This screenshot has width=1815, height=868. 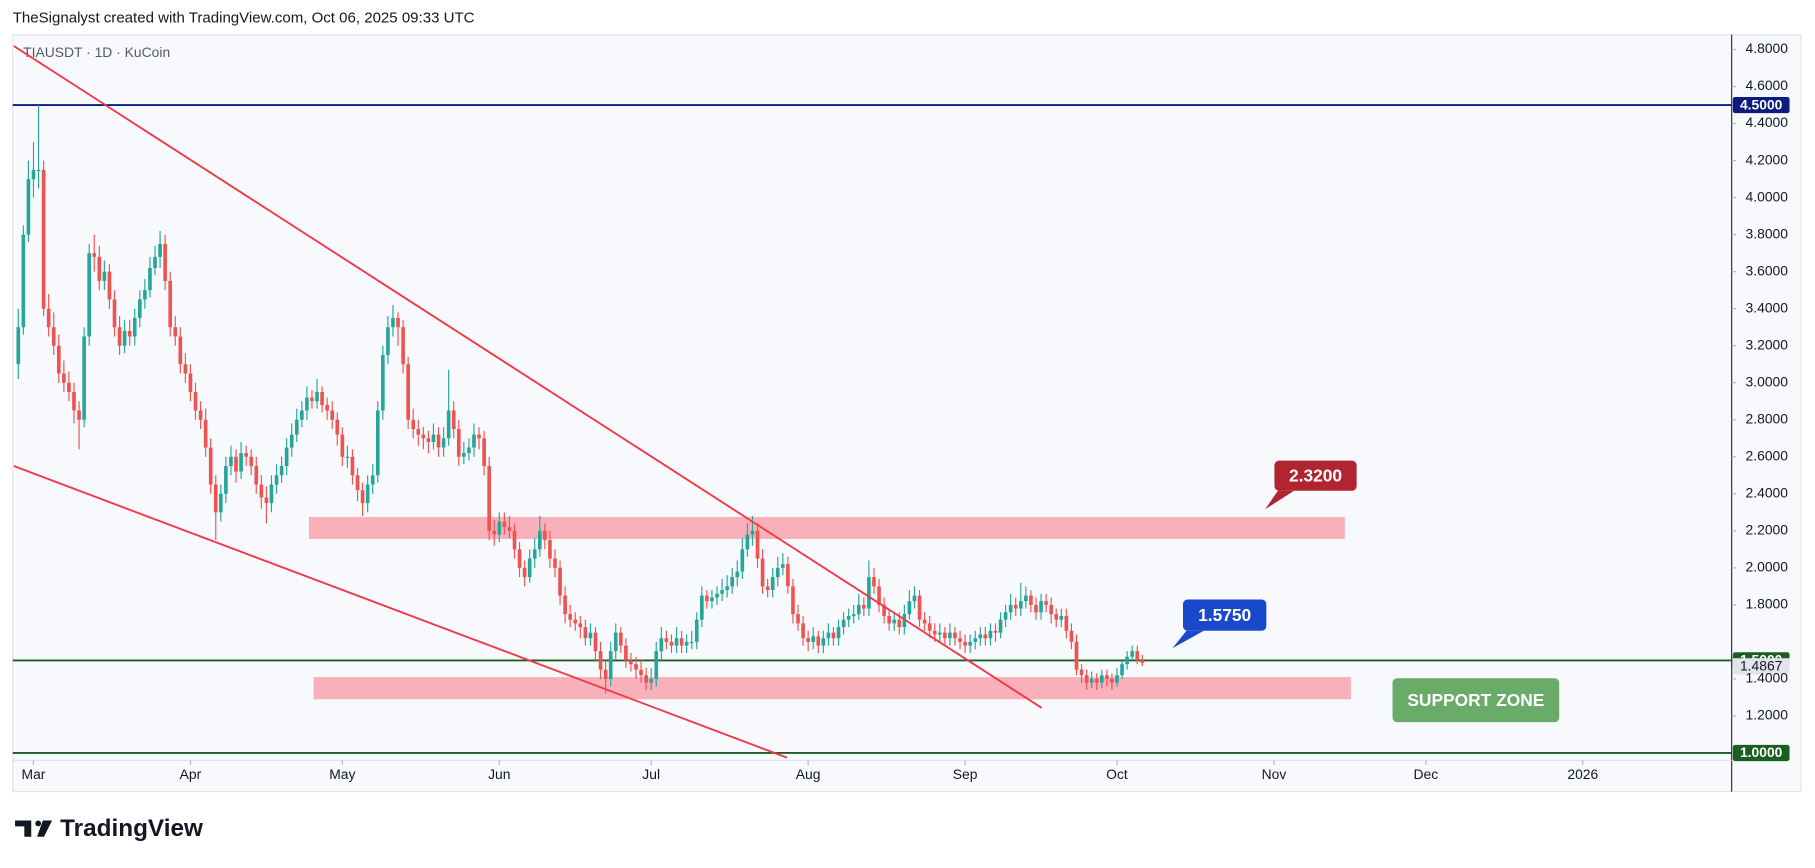 What do you see at coordinates (1426, 774) in the screenshot?
I see `x-tick-label: Dec` at bounding box center [1426, 774].